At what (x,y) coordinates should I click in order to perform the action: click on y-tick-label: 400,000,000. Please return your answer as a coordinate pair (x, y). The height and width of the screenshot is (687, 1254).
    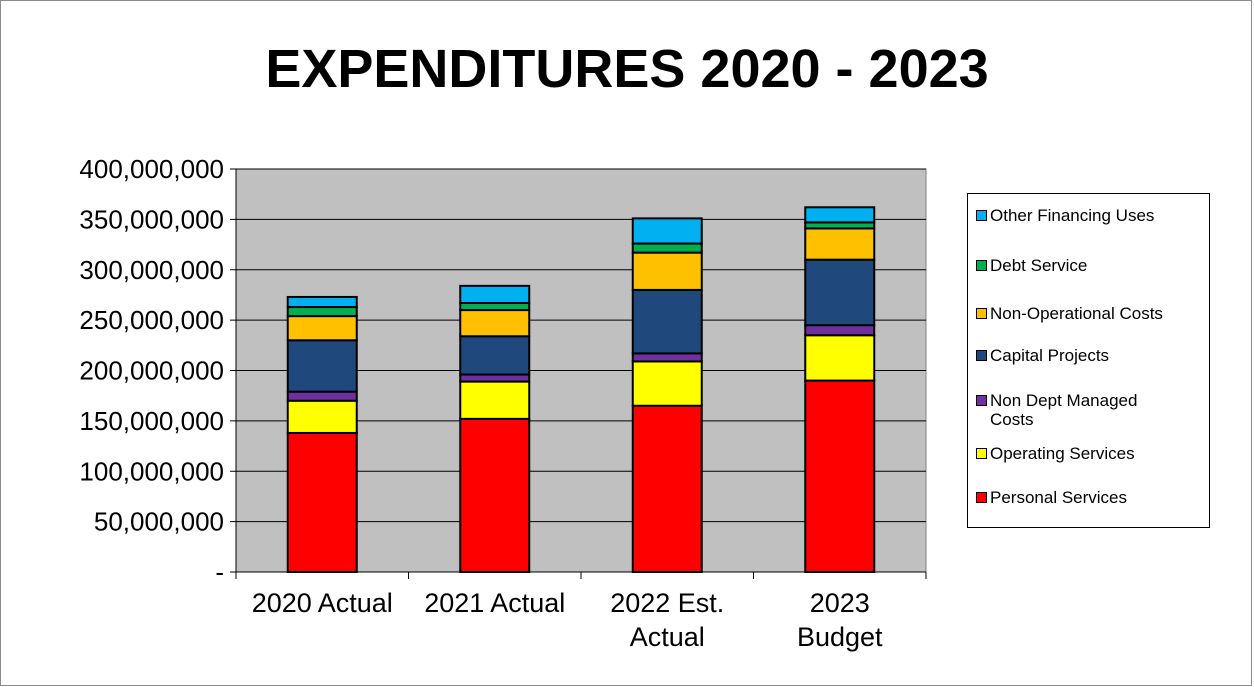
    Looking at the image, I should click on (151, 169).